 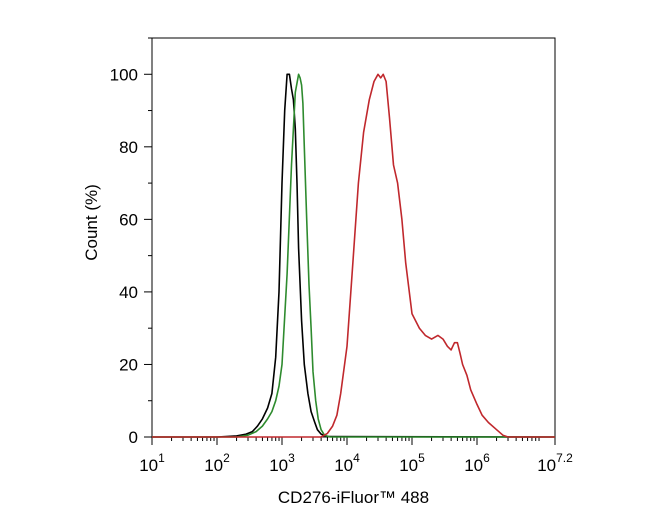 What do you see at coordinates (555, 463) in the screenshot?
I see `x-tick-label: 107.2` at bounding box center [555, 463].